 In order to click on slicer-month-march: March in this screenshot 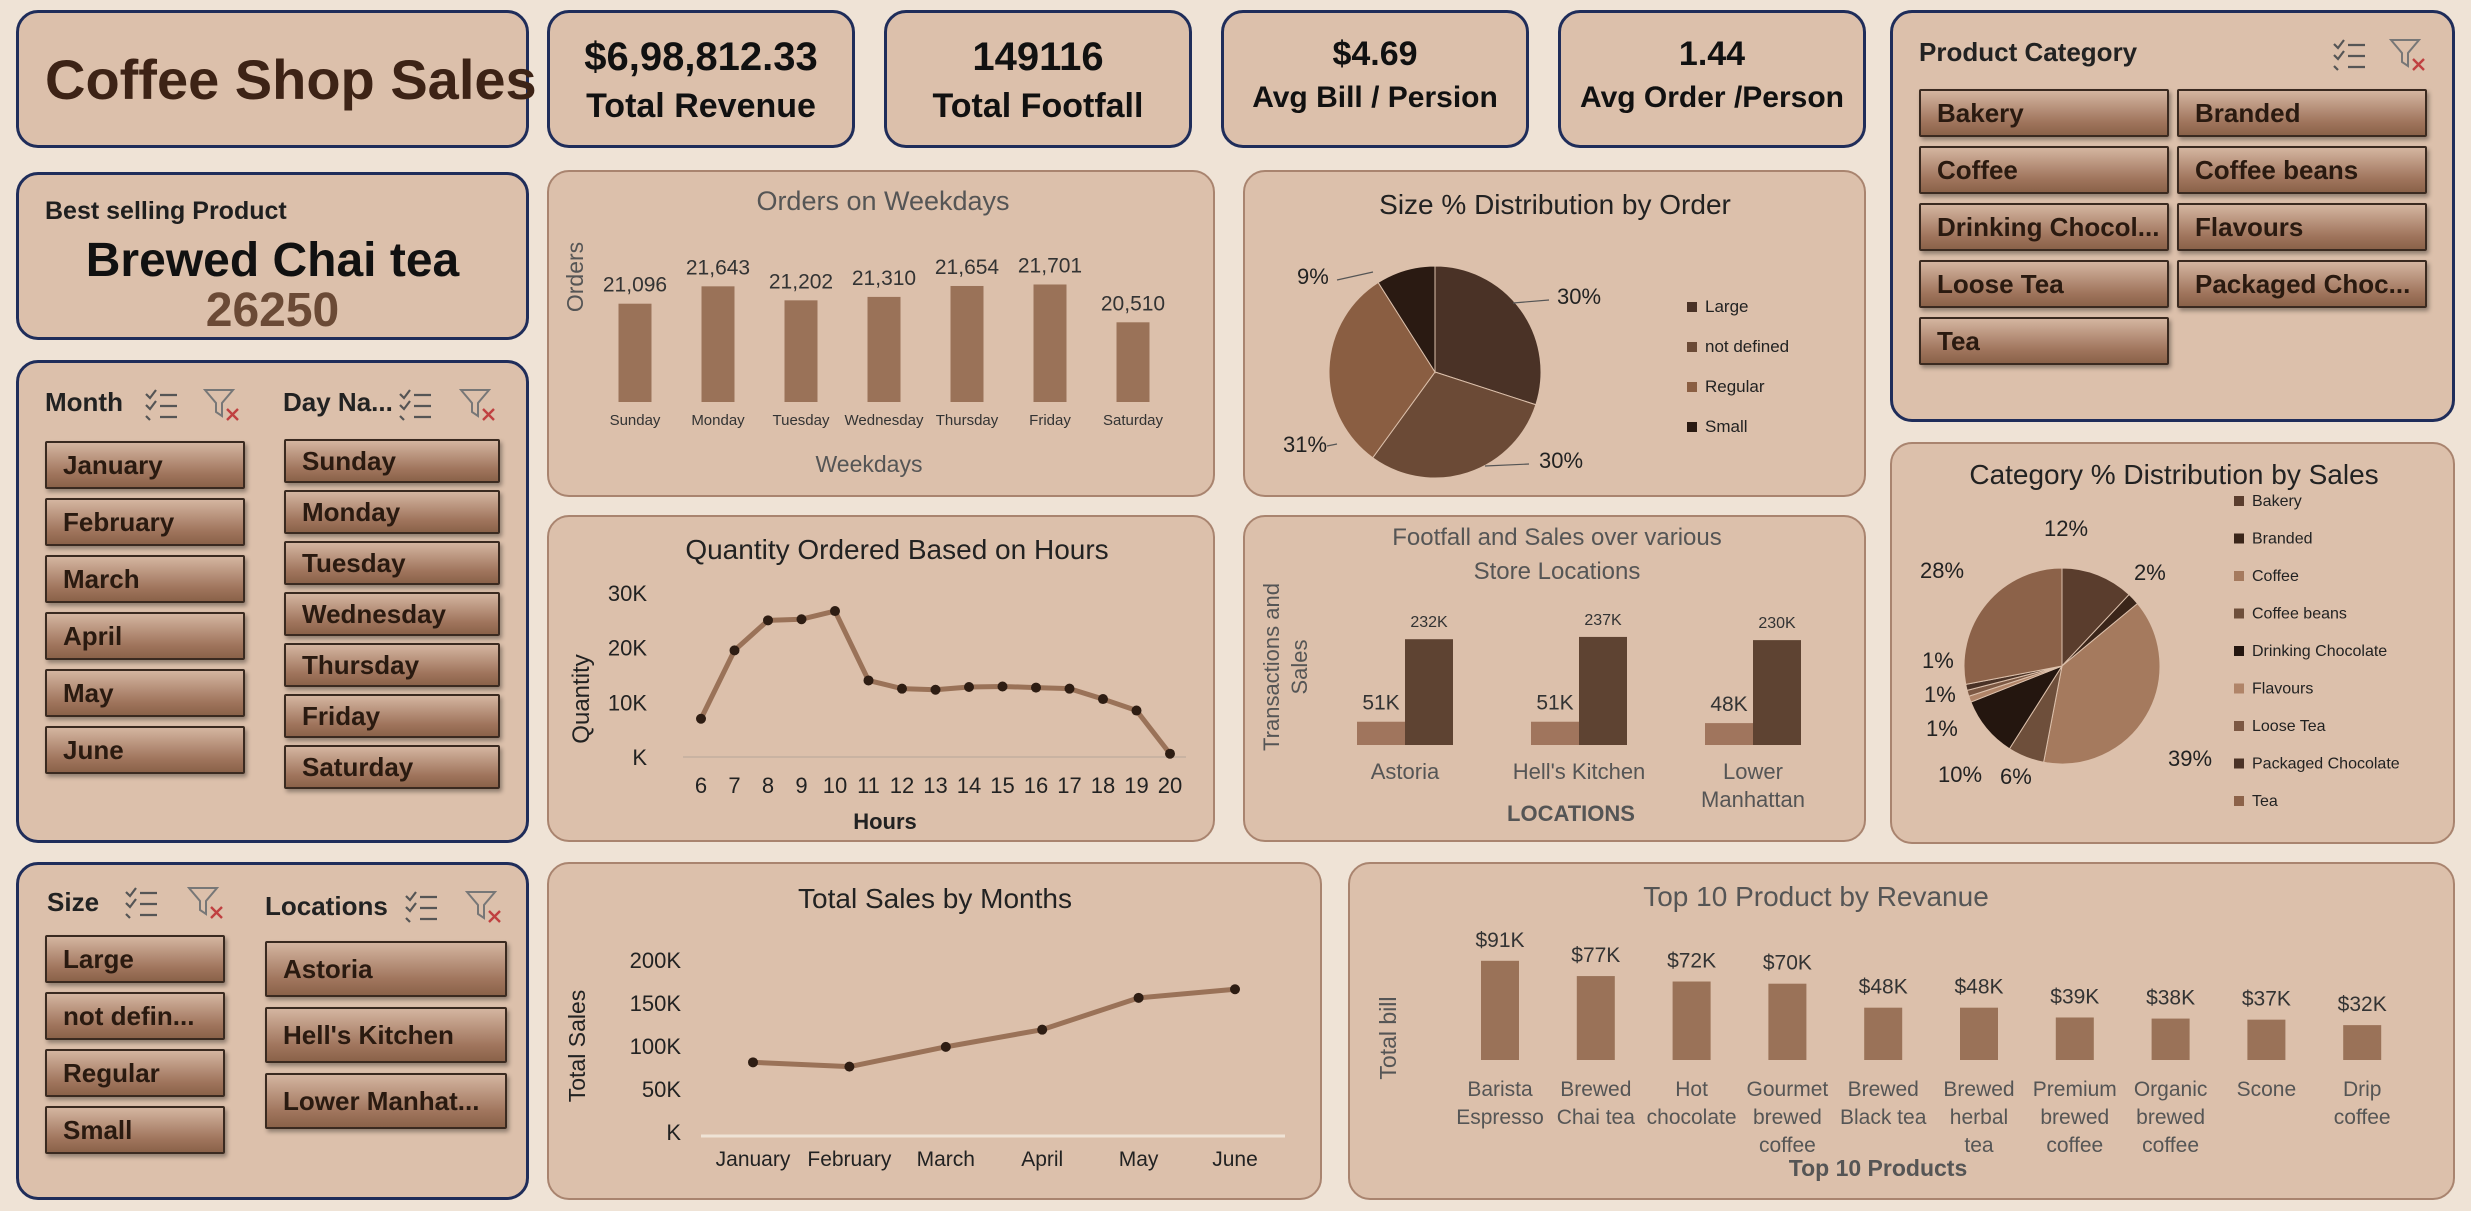, I will do `click(145, 579)`.